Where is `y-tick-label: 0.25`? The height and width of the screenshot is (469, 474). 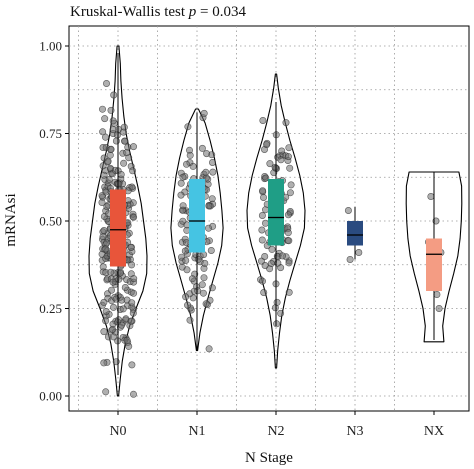 y-tick-label: 0.25 is located at coordinates (50, 308).